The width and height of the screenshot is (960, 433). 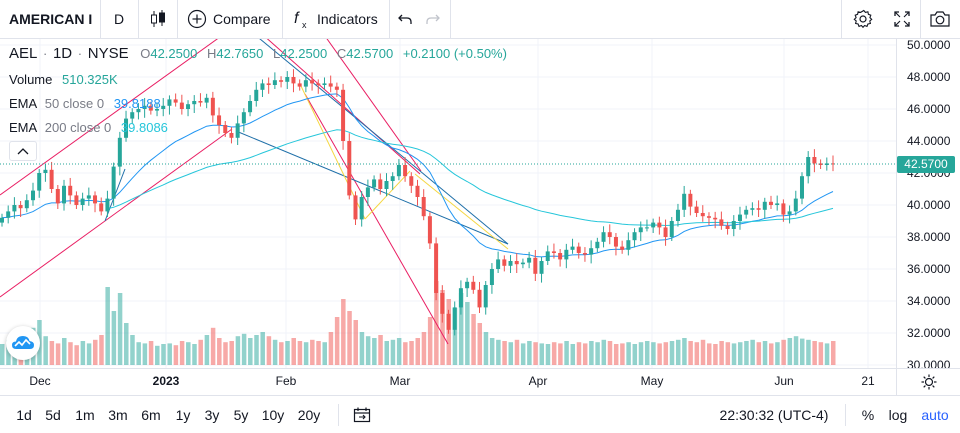 What do you see at coordinates (241, 415) in the screenshot?
I see `range-5y-button: 5y` at bounding box center [241, 415].